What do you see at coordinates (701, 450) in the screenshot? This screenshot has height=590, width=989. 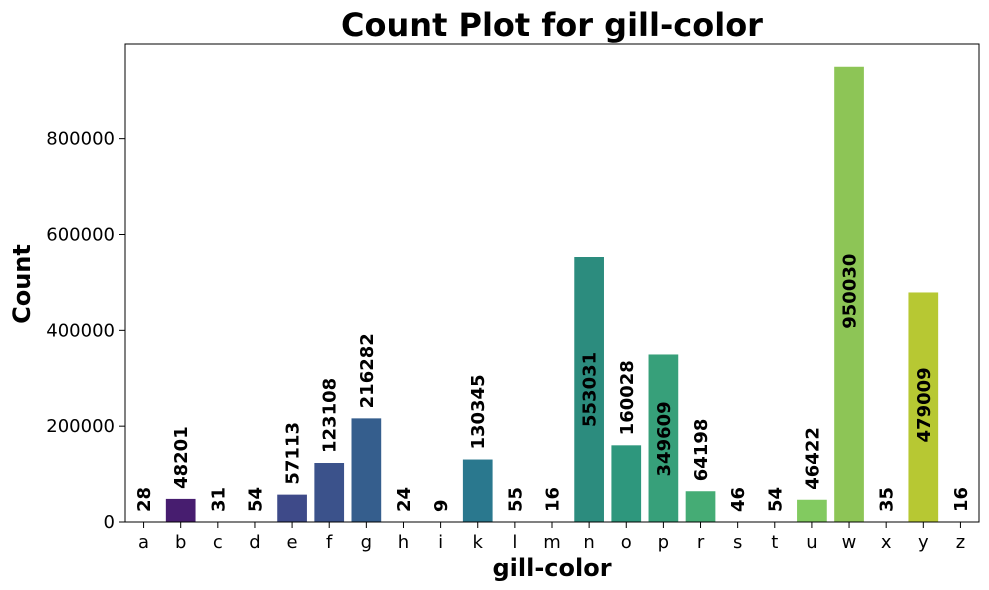 I see `data-label-r: 64198` at bounding box center [701, 450].